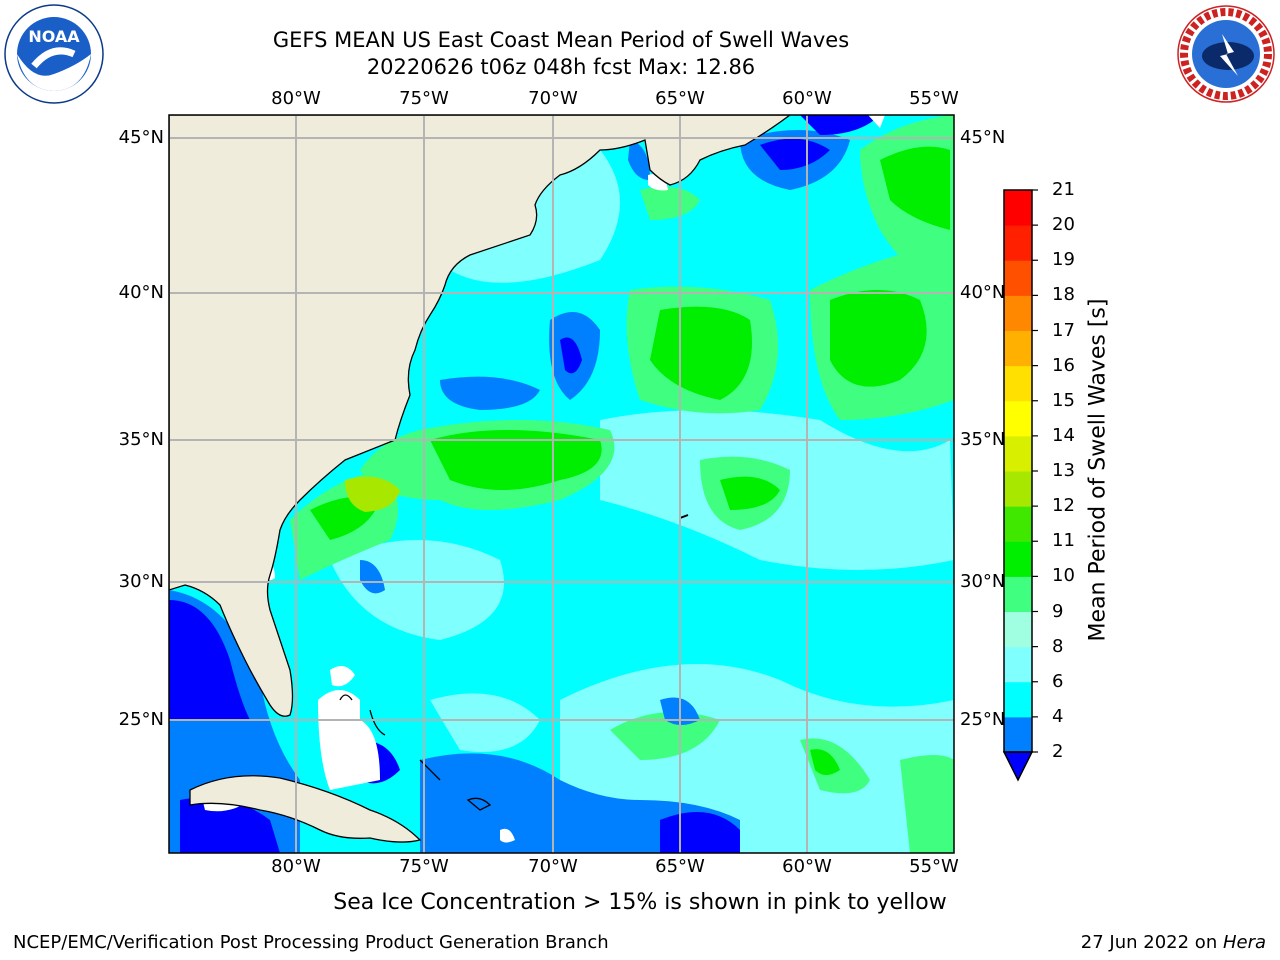 The width and height of the screenshot is (1280, 960). I want to click on footer-host: Hera, so click(1244, 942).